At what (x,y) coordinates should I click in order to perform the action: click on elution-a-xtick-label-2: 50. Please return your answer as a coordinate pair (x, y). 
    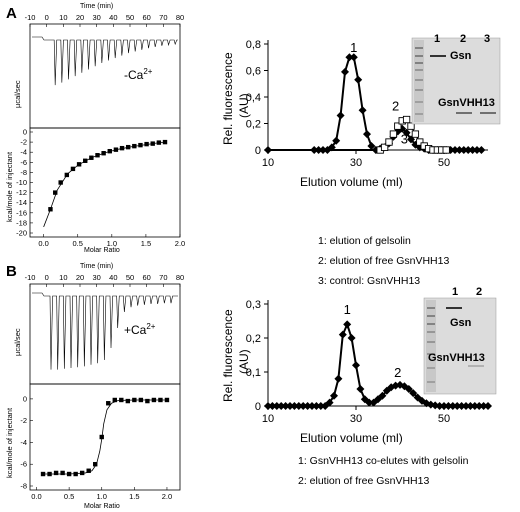
    Looking at the image, I should click on (444, 163).